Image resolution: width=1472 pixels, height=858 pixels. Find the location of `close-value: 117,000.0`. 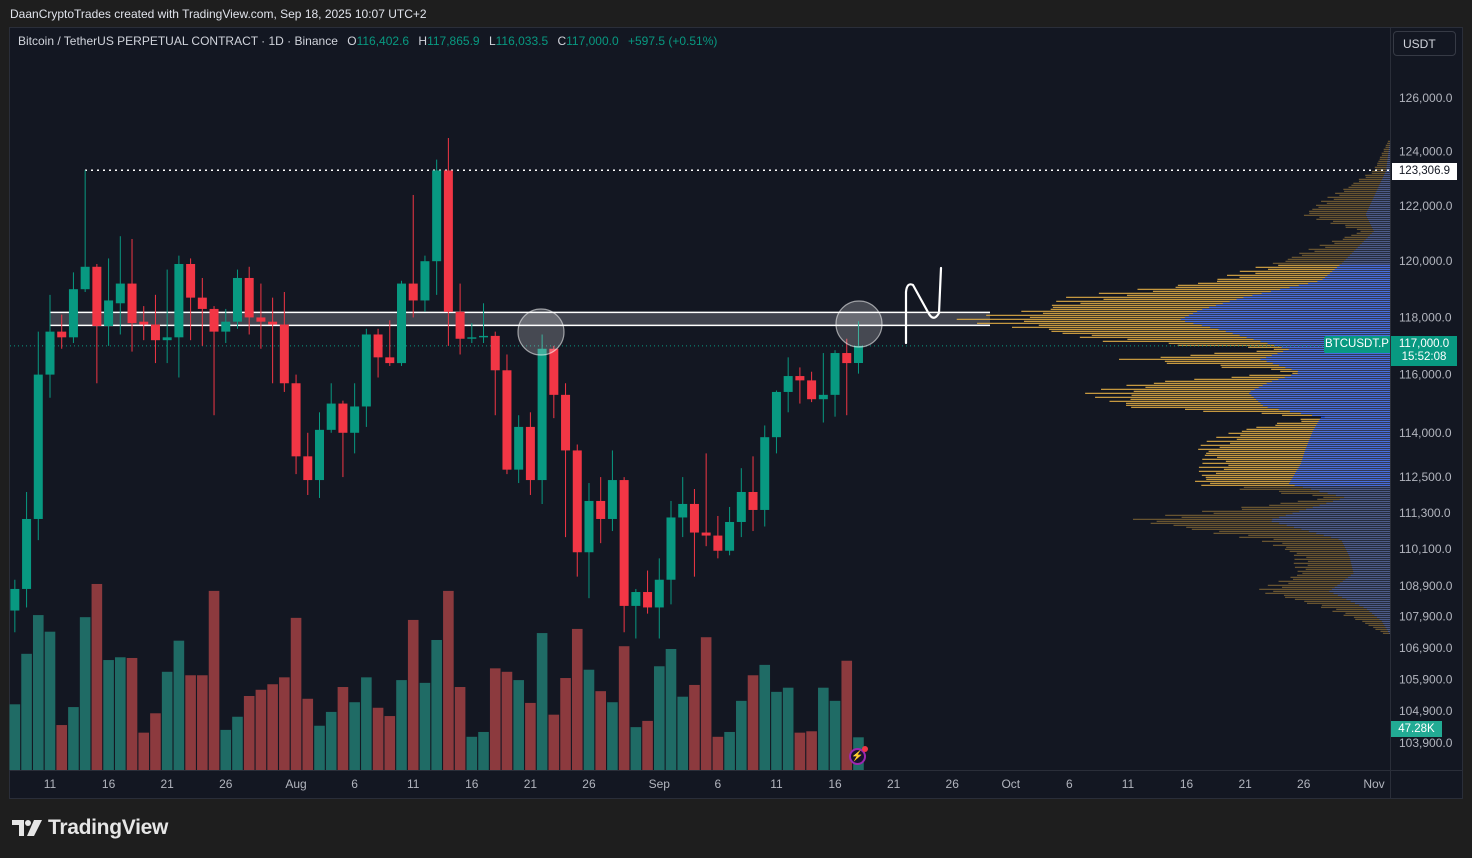

close-value: 117,000.0 is located at coordinates (592, 41).